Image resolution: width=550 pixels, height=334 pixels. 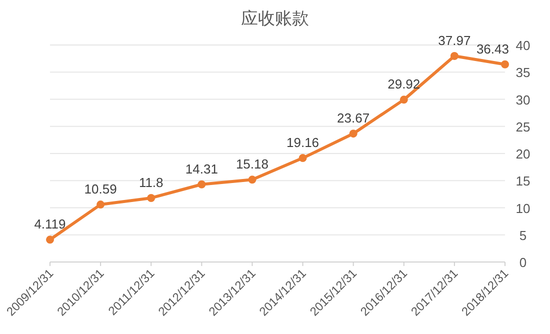 What do you see at coordinates (523, 262) in the screenshot?
I see `y-tick-label: 0` at bounding box center [523, 262].